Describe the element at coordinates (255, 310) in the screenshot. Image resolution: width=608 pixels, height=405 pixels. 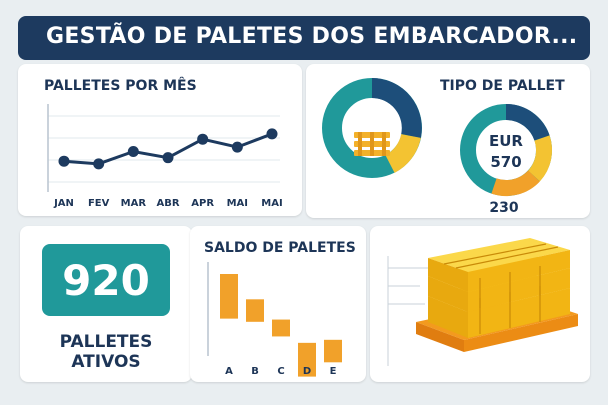
I see `bar-B` at that location.